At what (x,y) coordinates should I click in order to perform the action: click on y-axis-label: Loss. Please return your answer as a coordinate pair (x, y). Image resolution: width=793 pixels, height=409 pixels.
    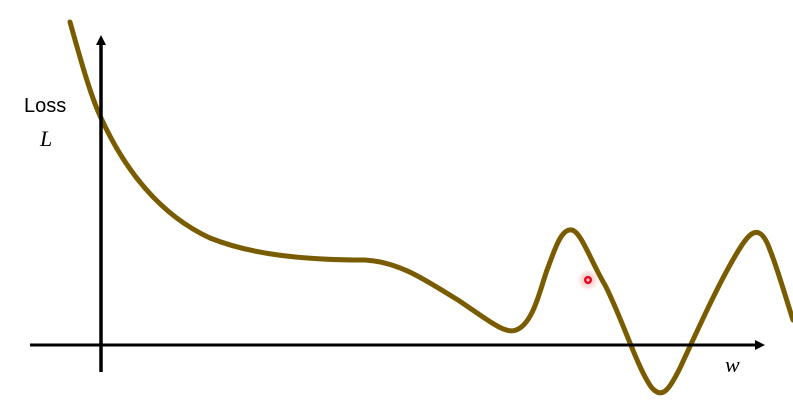
    Looking at the image, I should click on (45, 106).